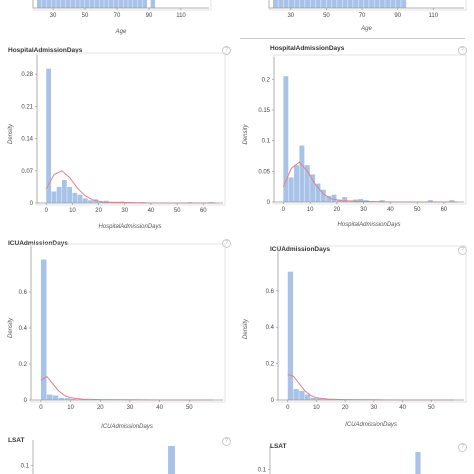 The height and width of the screenshot is (474, 474). Describe the element at coordinates (307, 48) in the screenshot. I see `chart-title: HospitalAdmissionDays` at that location.